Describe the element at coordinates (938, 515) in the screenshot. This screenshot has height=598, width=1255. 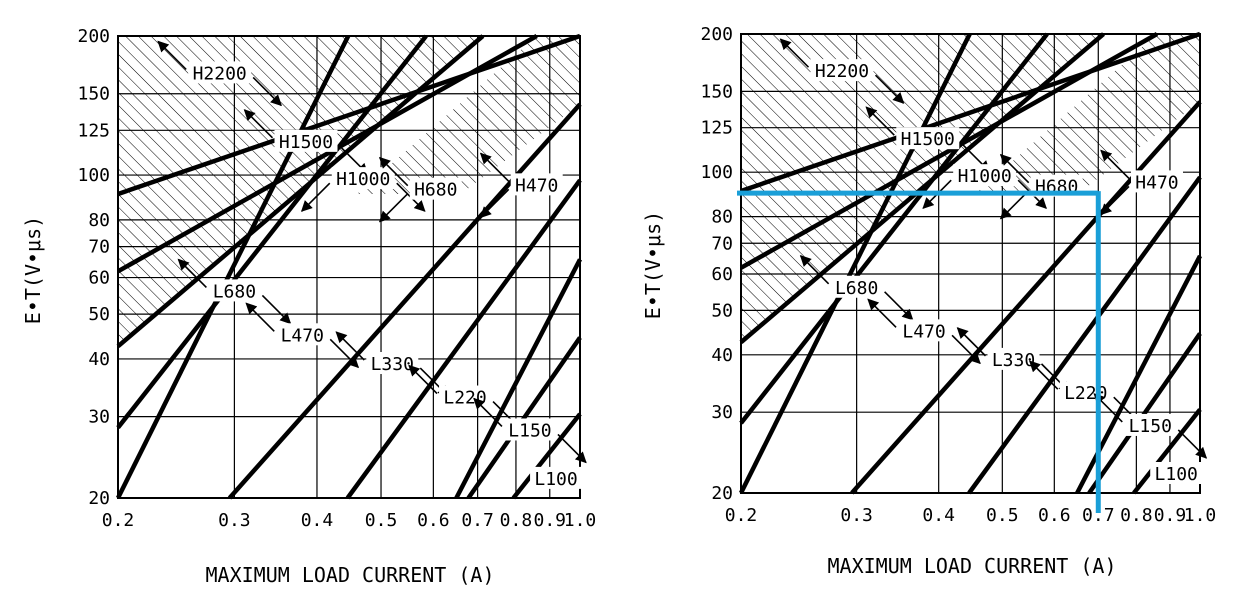
I see `x-tick-label: 0.4` at that location.